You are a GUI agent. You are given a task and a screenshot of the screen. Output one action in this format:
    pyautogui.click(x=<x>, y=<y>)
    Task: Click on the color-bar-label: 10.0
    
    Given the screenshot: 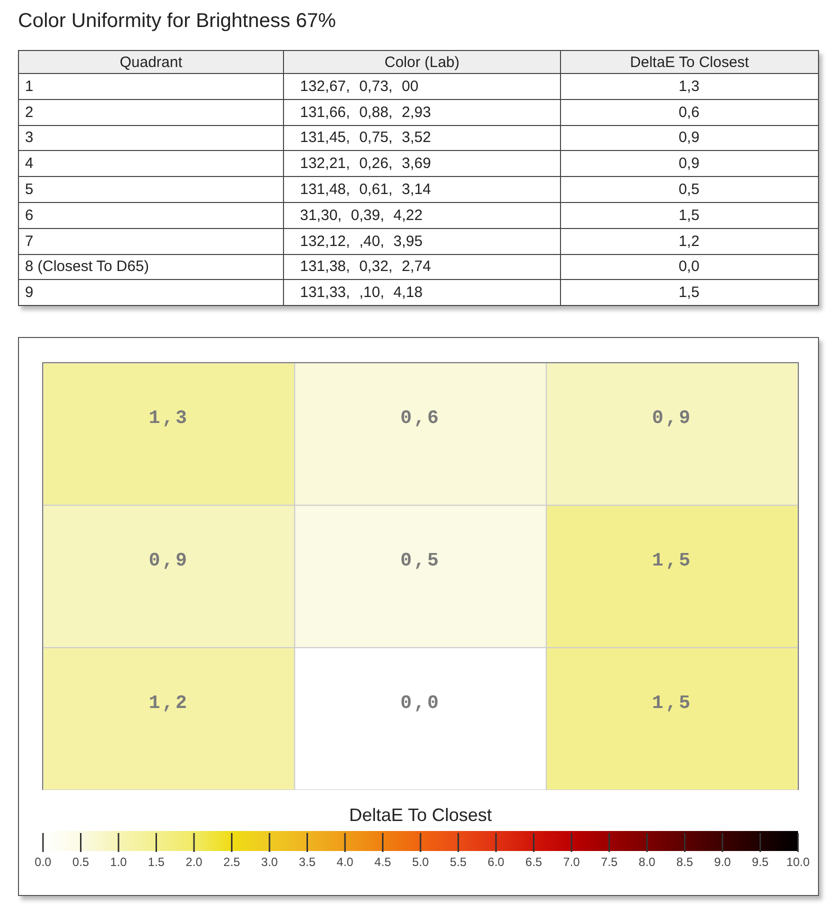 What is the action you would take?
    pyautogui.click(x=798, y=862)
    